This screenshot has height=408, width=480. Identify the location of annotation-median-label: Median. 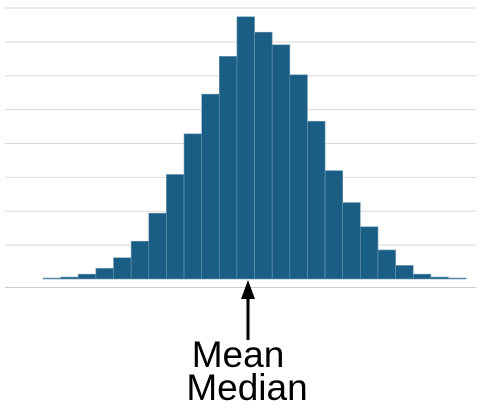
(247, 387).